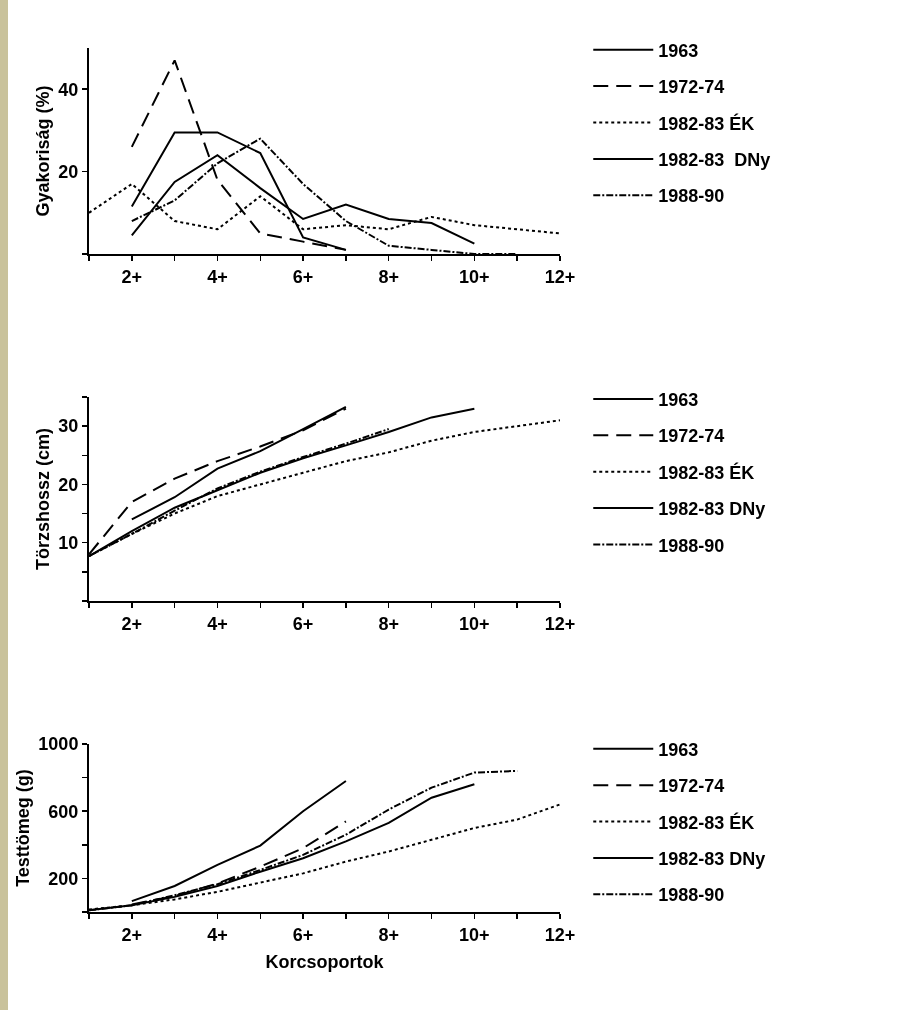 Image resolution: width=904 pixels, height=1010 pixels. I want to click on y-axis-title: Törzshossz (cm), so click(43, 499).